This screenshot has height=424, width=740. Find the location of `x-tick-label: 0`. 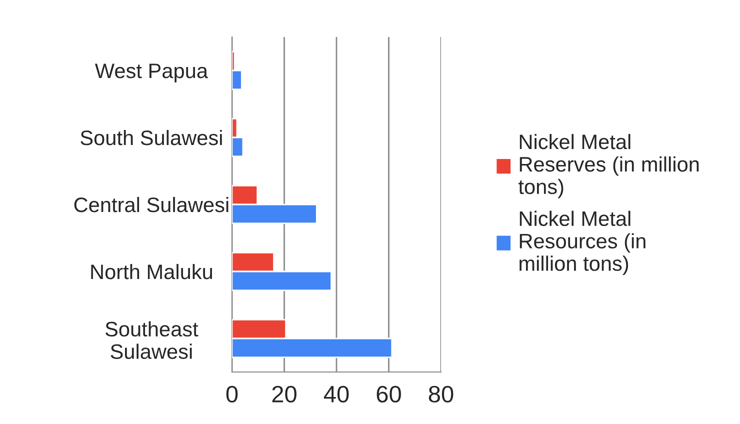

x-tick-label: 0 is located at coordinates (232, 394).